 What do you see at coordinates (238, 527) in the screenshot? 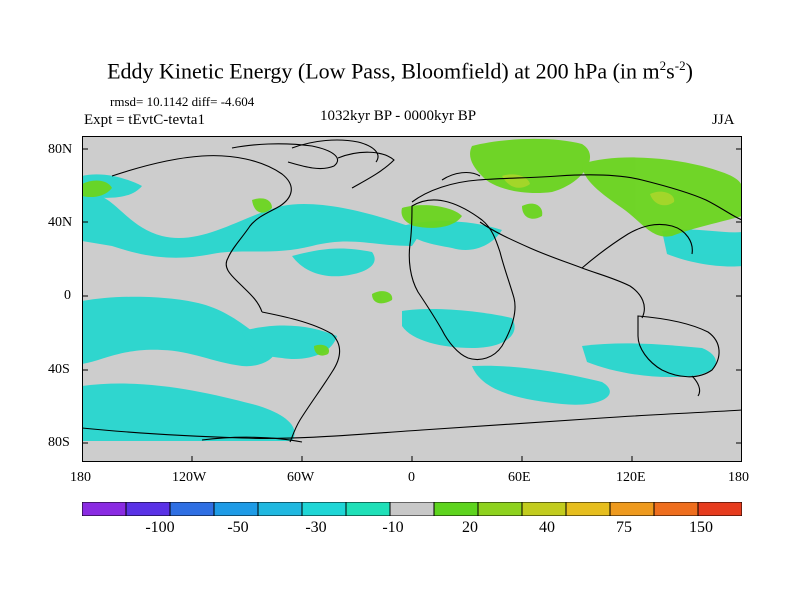
I see `colorbar-label-neg50: -50` at bounding box center [238, 527].